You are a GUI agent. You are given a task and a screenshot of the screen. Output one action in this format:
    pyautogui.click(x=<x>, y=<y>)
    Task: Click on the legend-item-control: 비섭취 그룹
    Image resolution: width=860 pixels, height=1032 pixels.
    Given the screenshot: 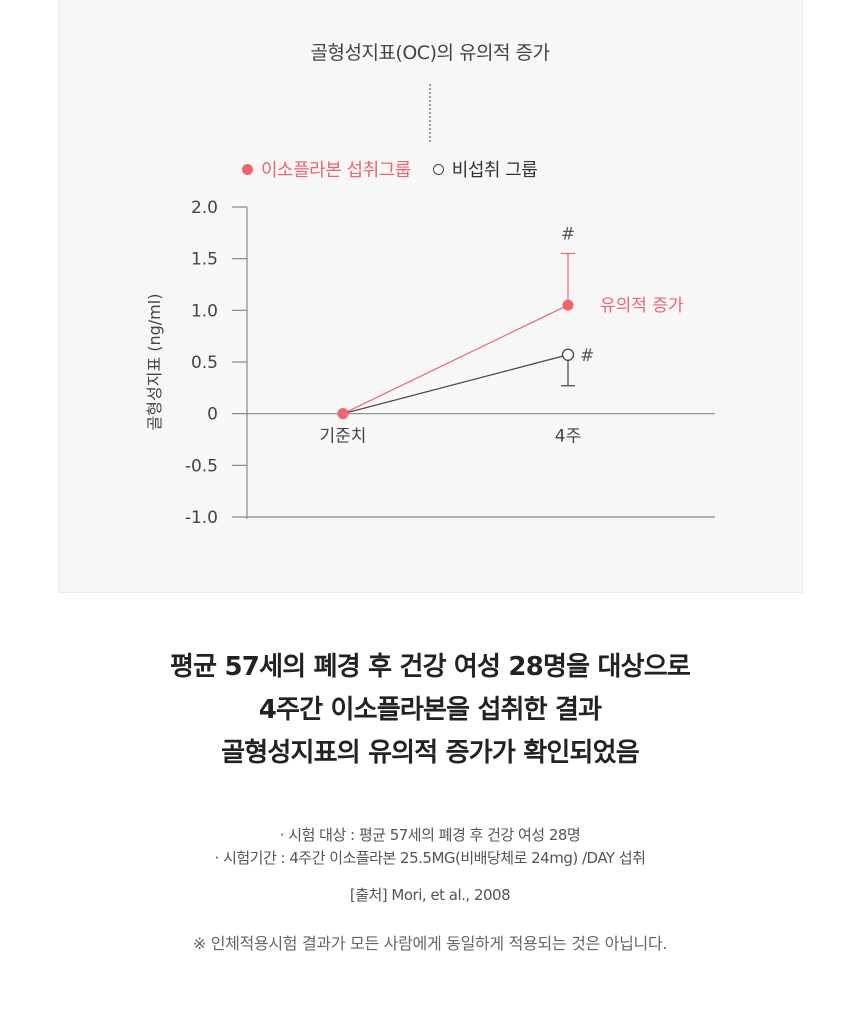 What is the action you would take?
    pyautogui.click(x=485, y=169)
    